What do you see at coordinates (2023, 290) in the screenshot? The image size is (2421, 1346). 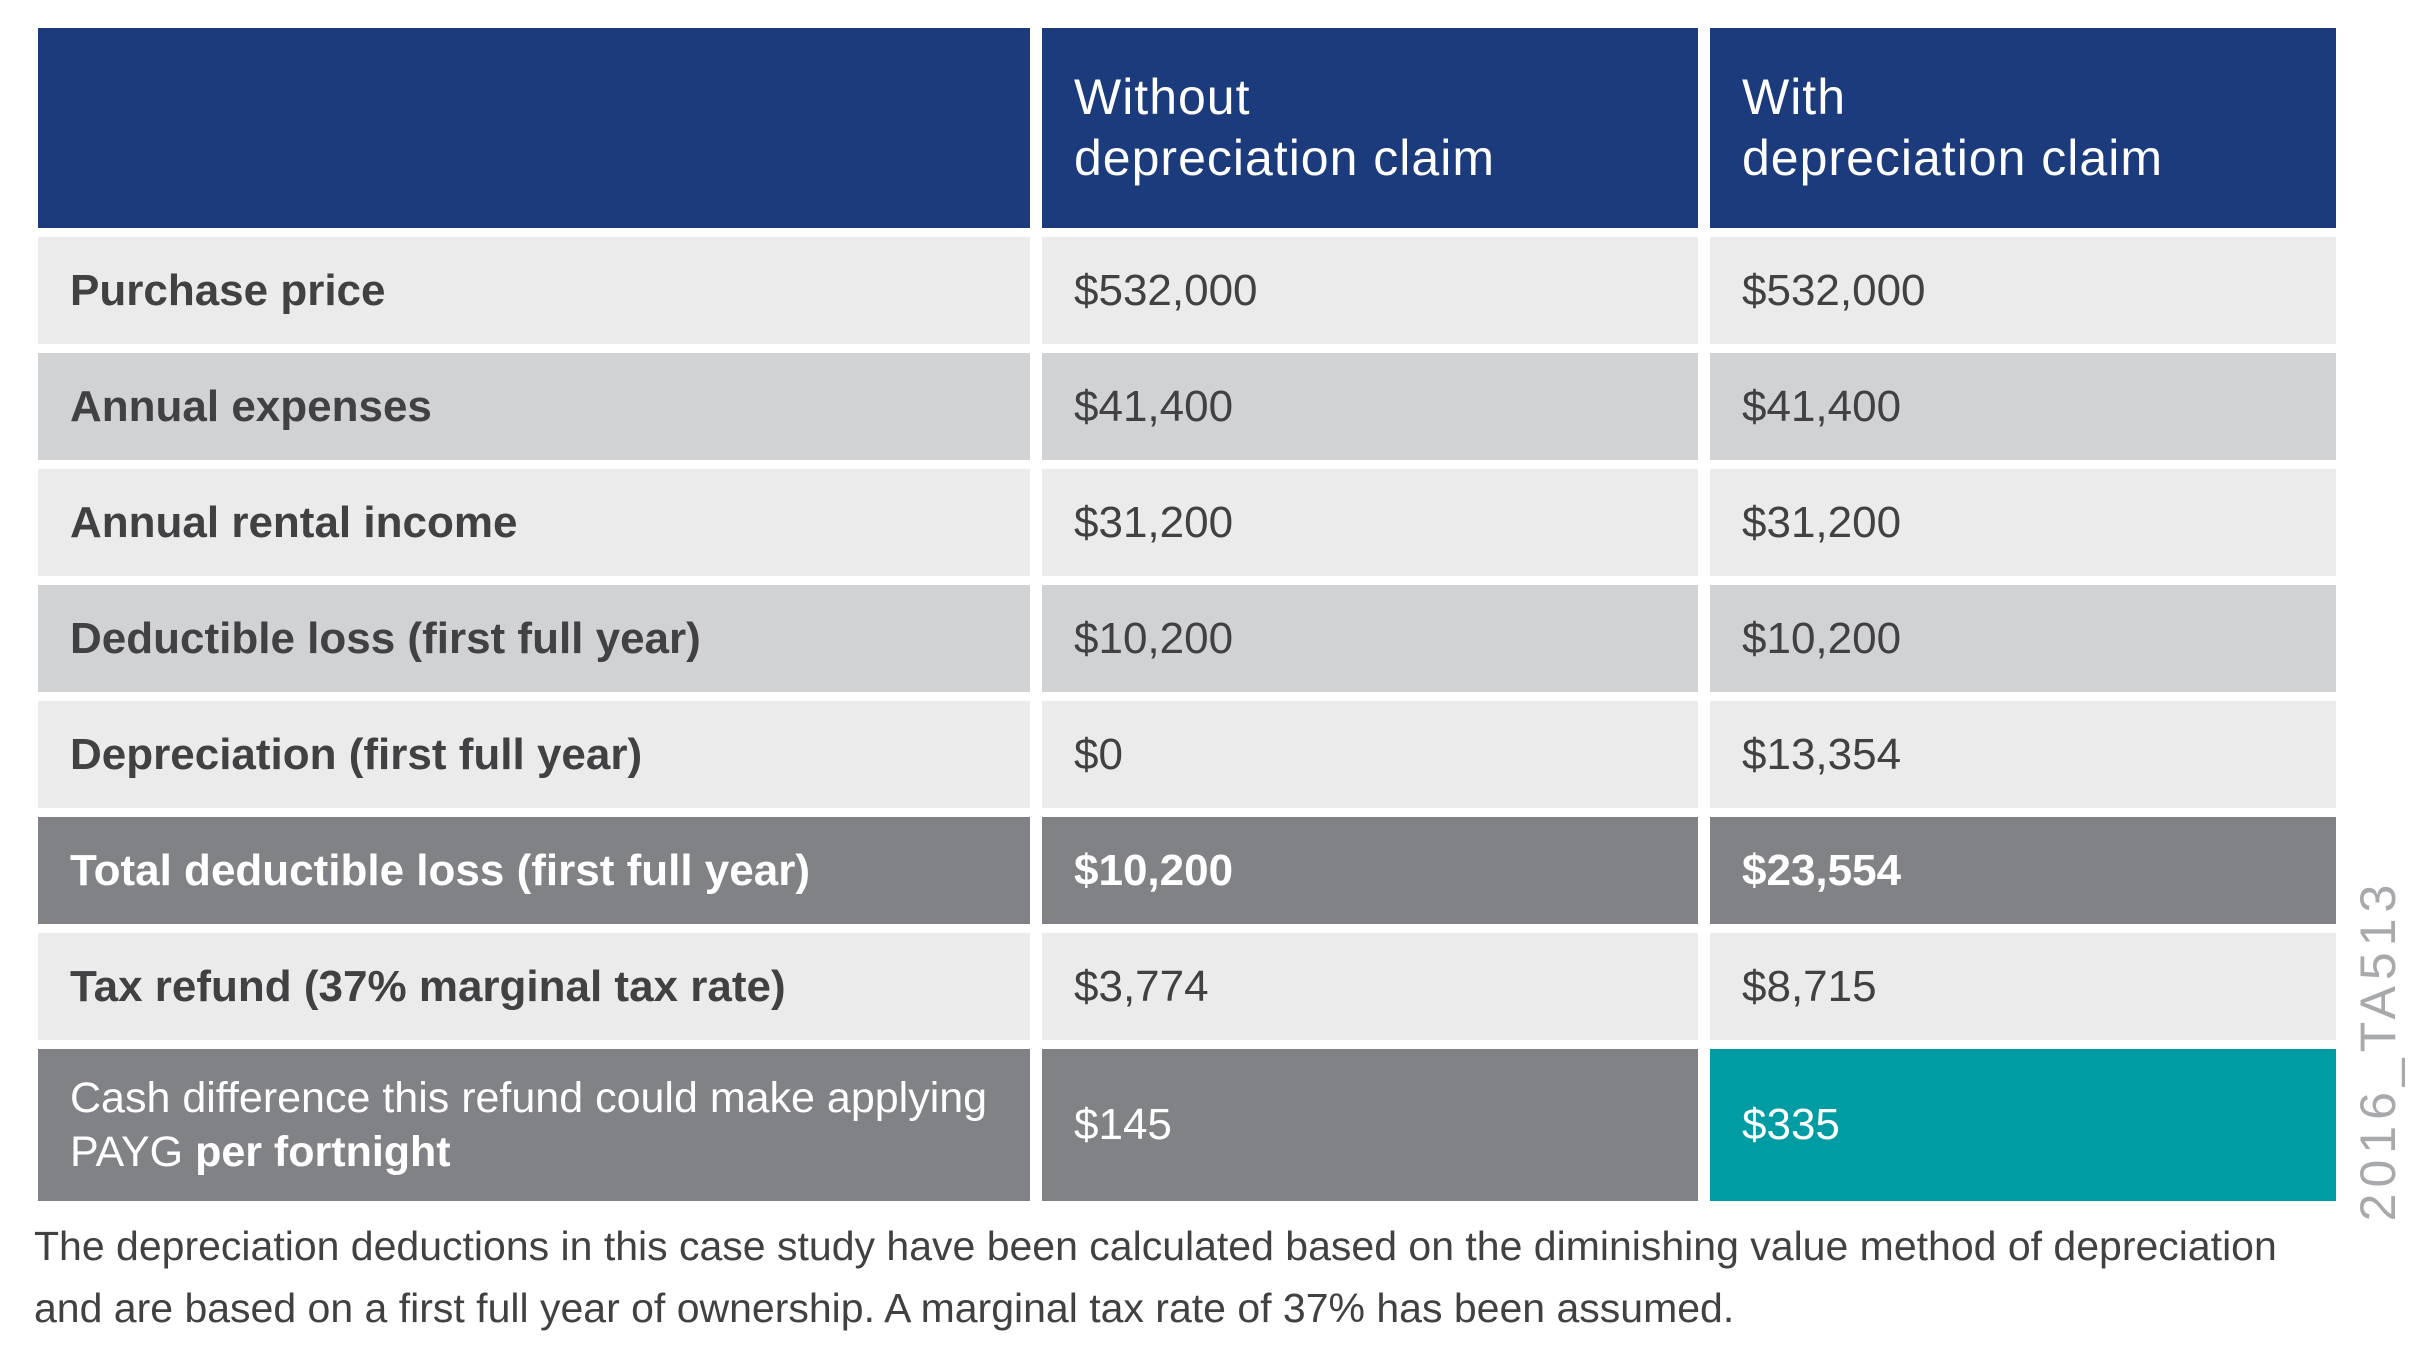 I see `value-cell-with: $532,000` at bounding box center [2023, 290].